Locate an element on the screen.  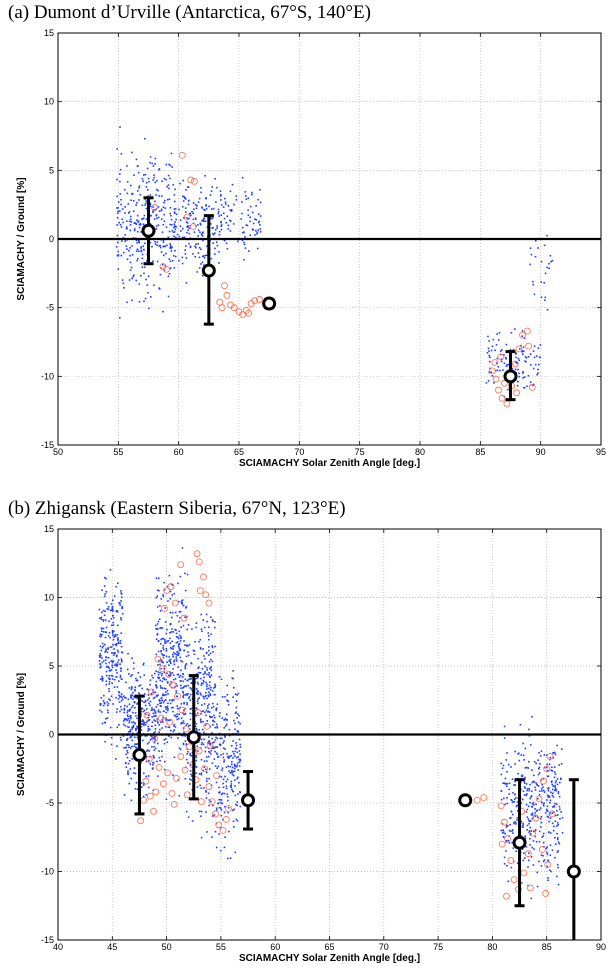
y-tick-label: 0 is located at coordinates (51, 735).